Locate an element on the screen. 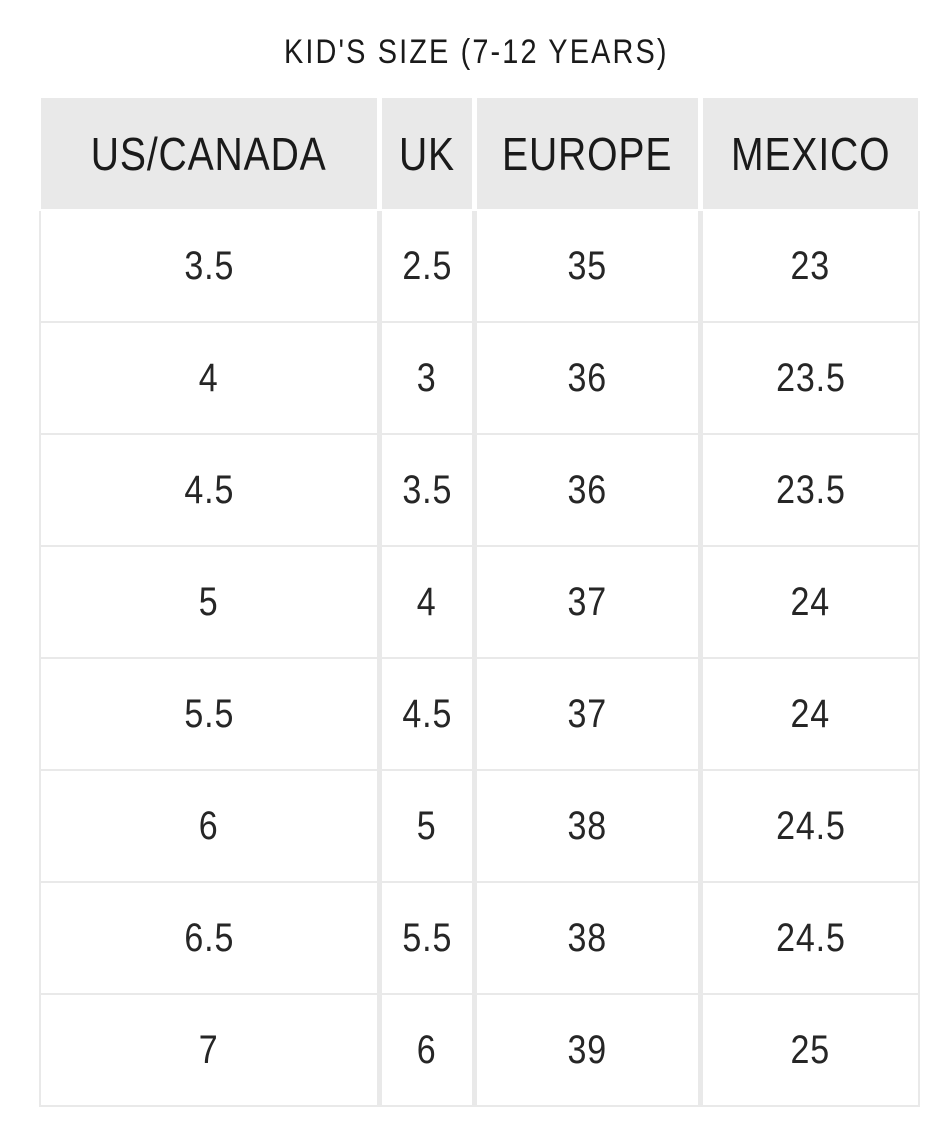  cell-value: 35 is located at coordinates (587, 265).